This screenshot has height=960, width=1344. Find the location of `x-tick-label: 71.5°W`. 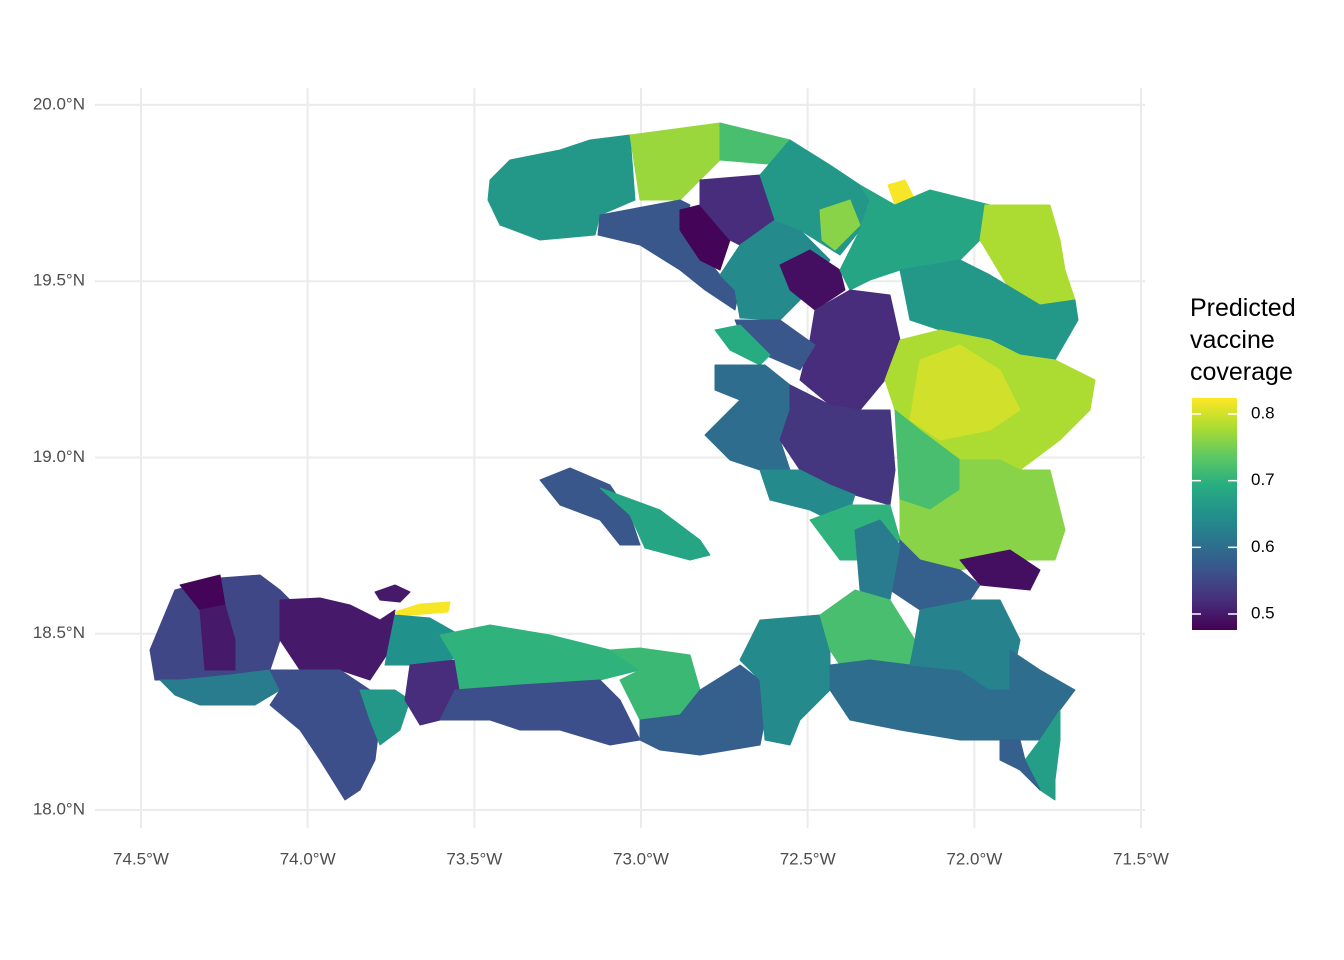

x-tick-label: 71.5°W is located at coordinates (1141, 858).